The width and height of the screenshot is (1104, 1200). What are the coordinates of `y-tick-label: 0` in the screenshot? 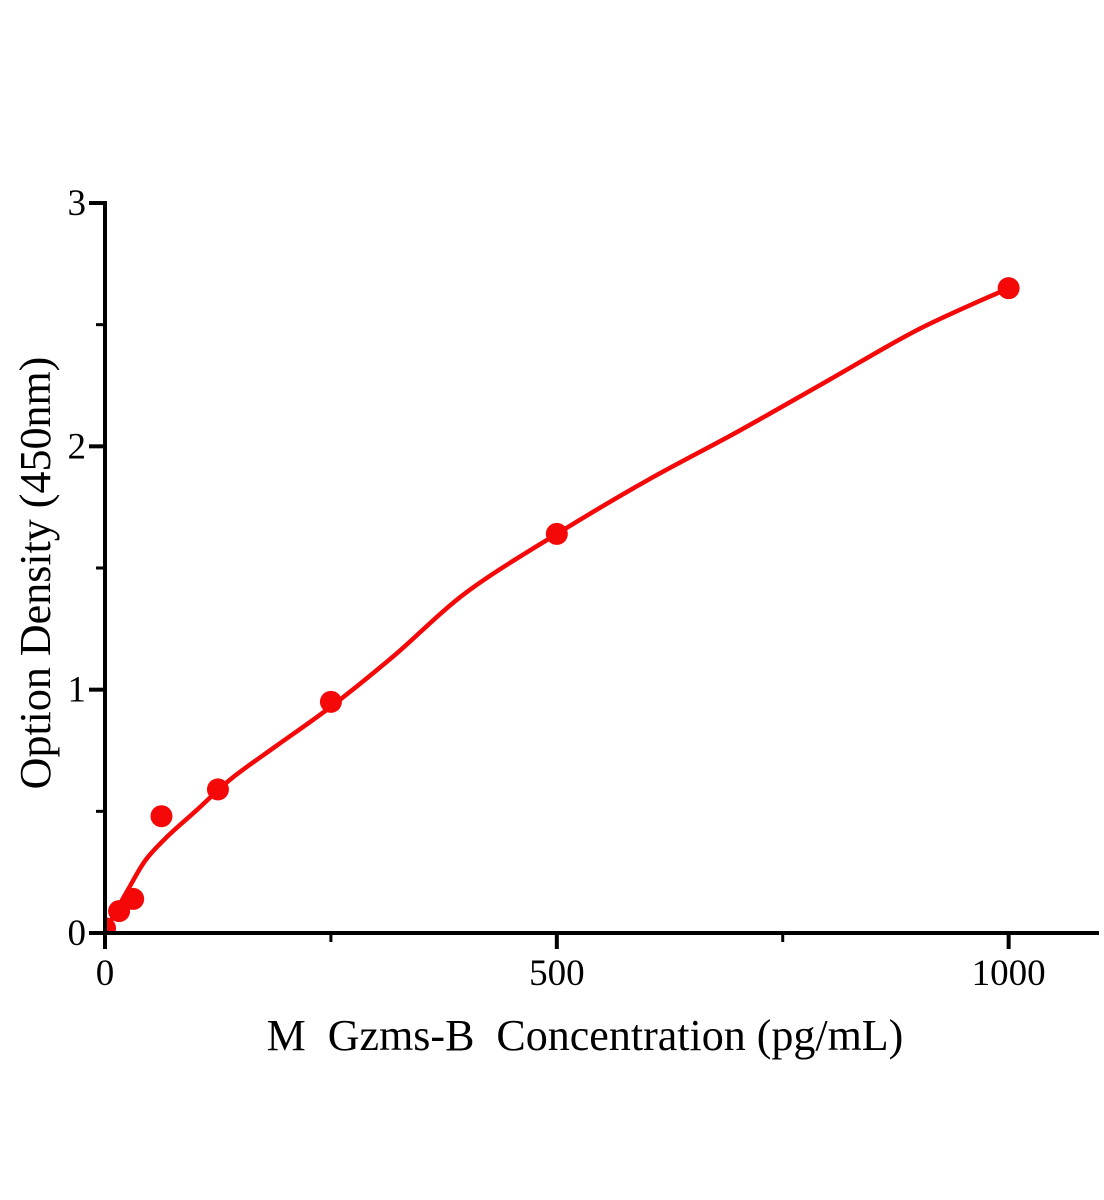 It's located at (77, 933).